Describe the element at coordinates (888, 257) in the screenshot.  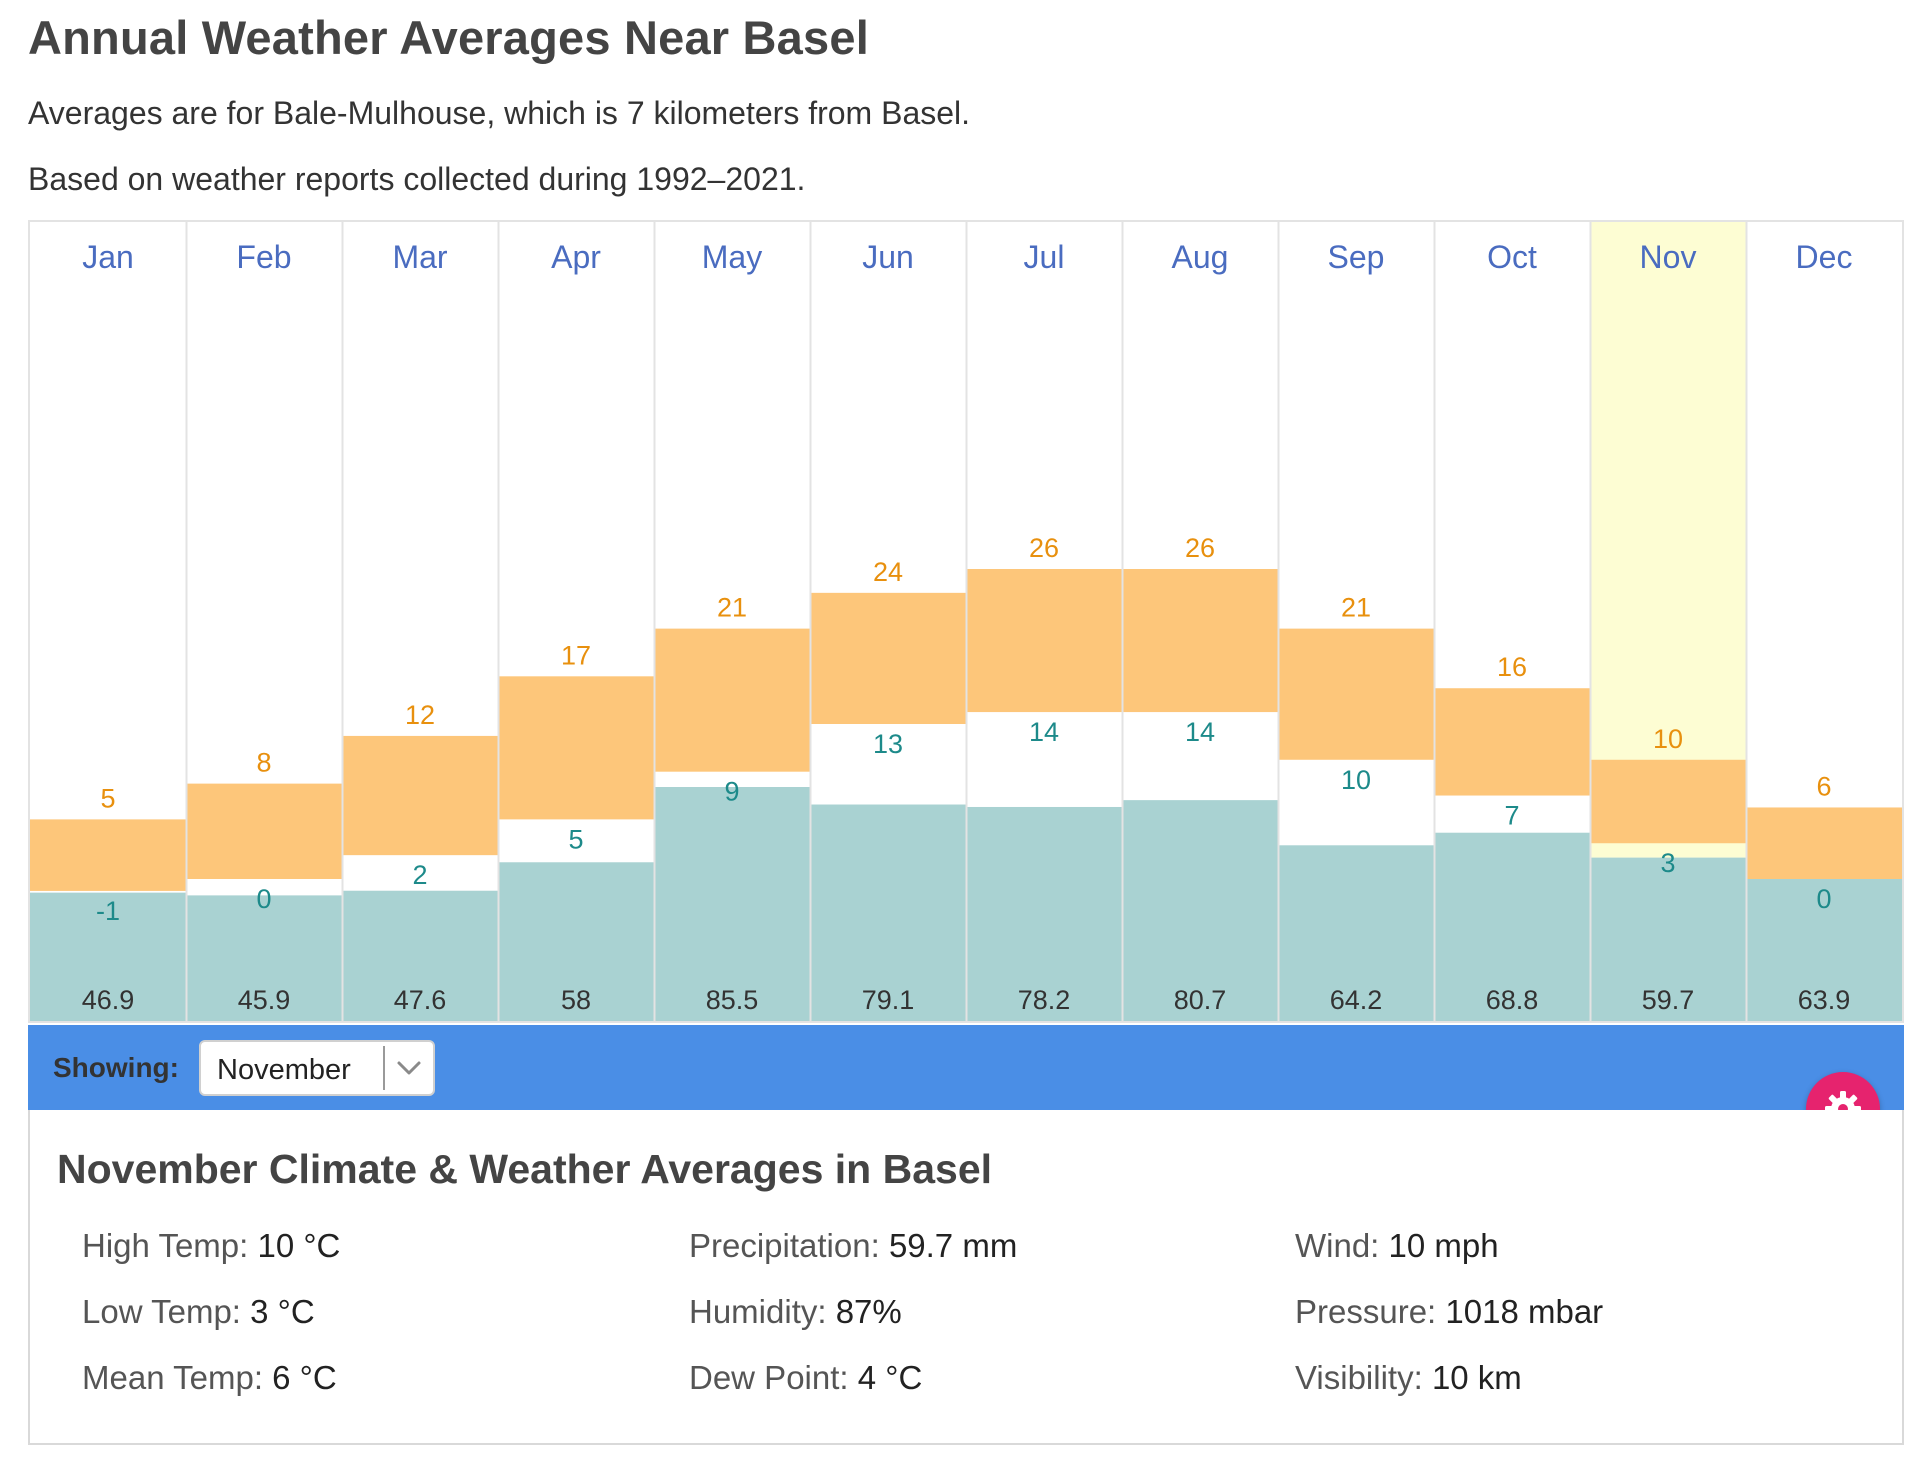
I see `month-label-jun: Jun` at that location.